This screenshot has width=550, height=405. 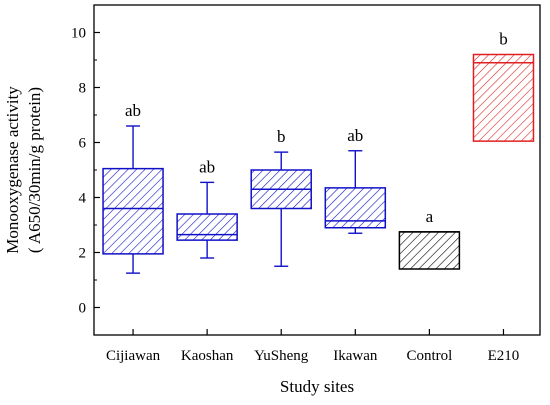 What do you see at coordinates (83, 309) in the screenshot?
I see `y-tick-label: 0` at bounding box center [83, 309].